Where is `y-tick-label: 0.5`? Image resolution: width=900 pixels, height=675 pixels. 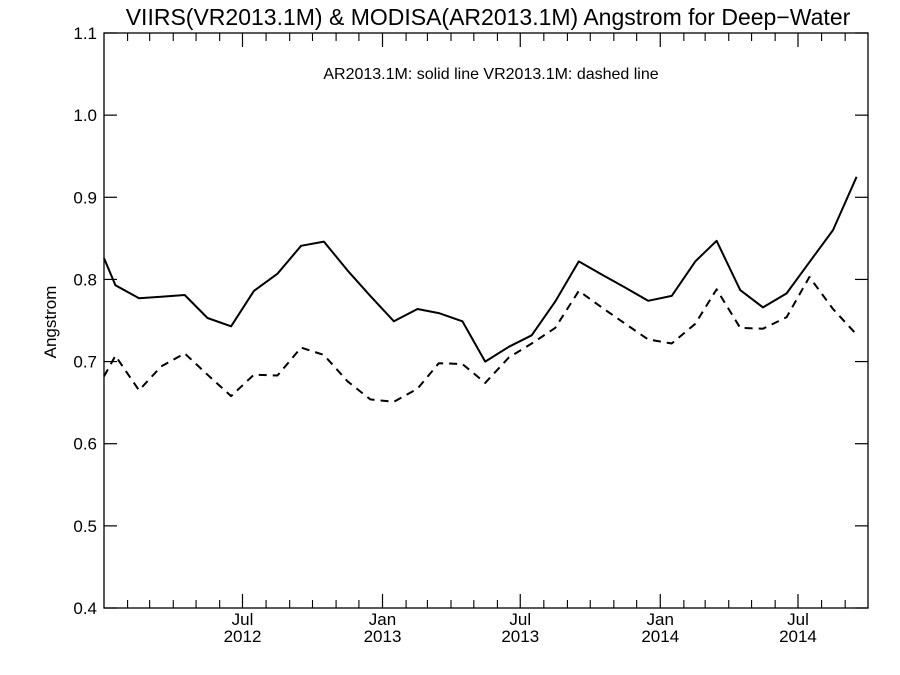
y-tick-label: 0.5 is located at coordinates (85, 526).